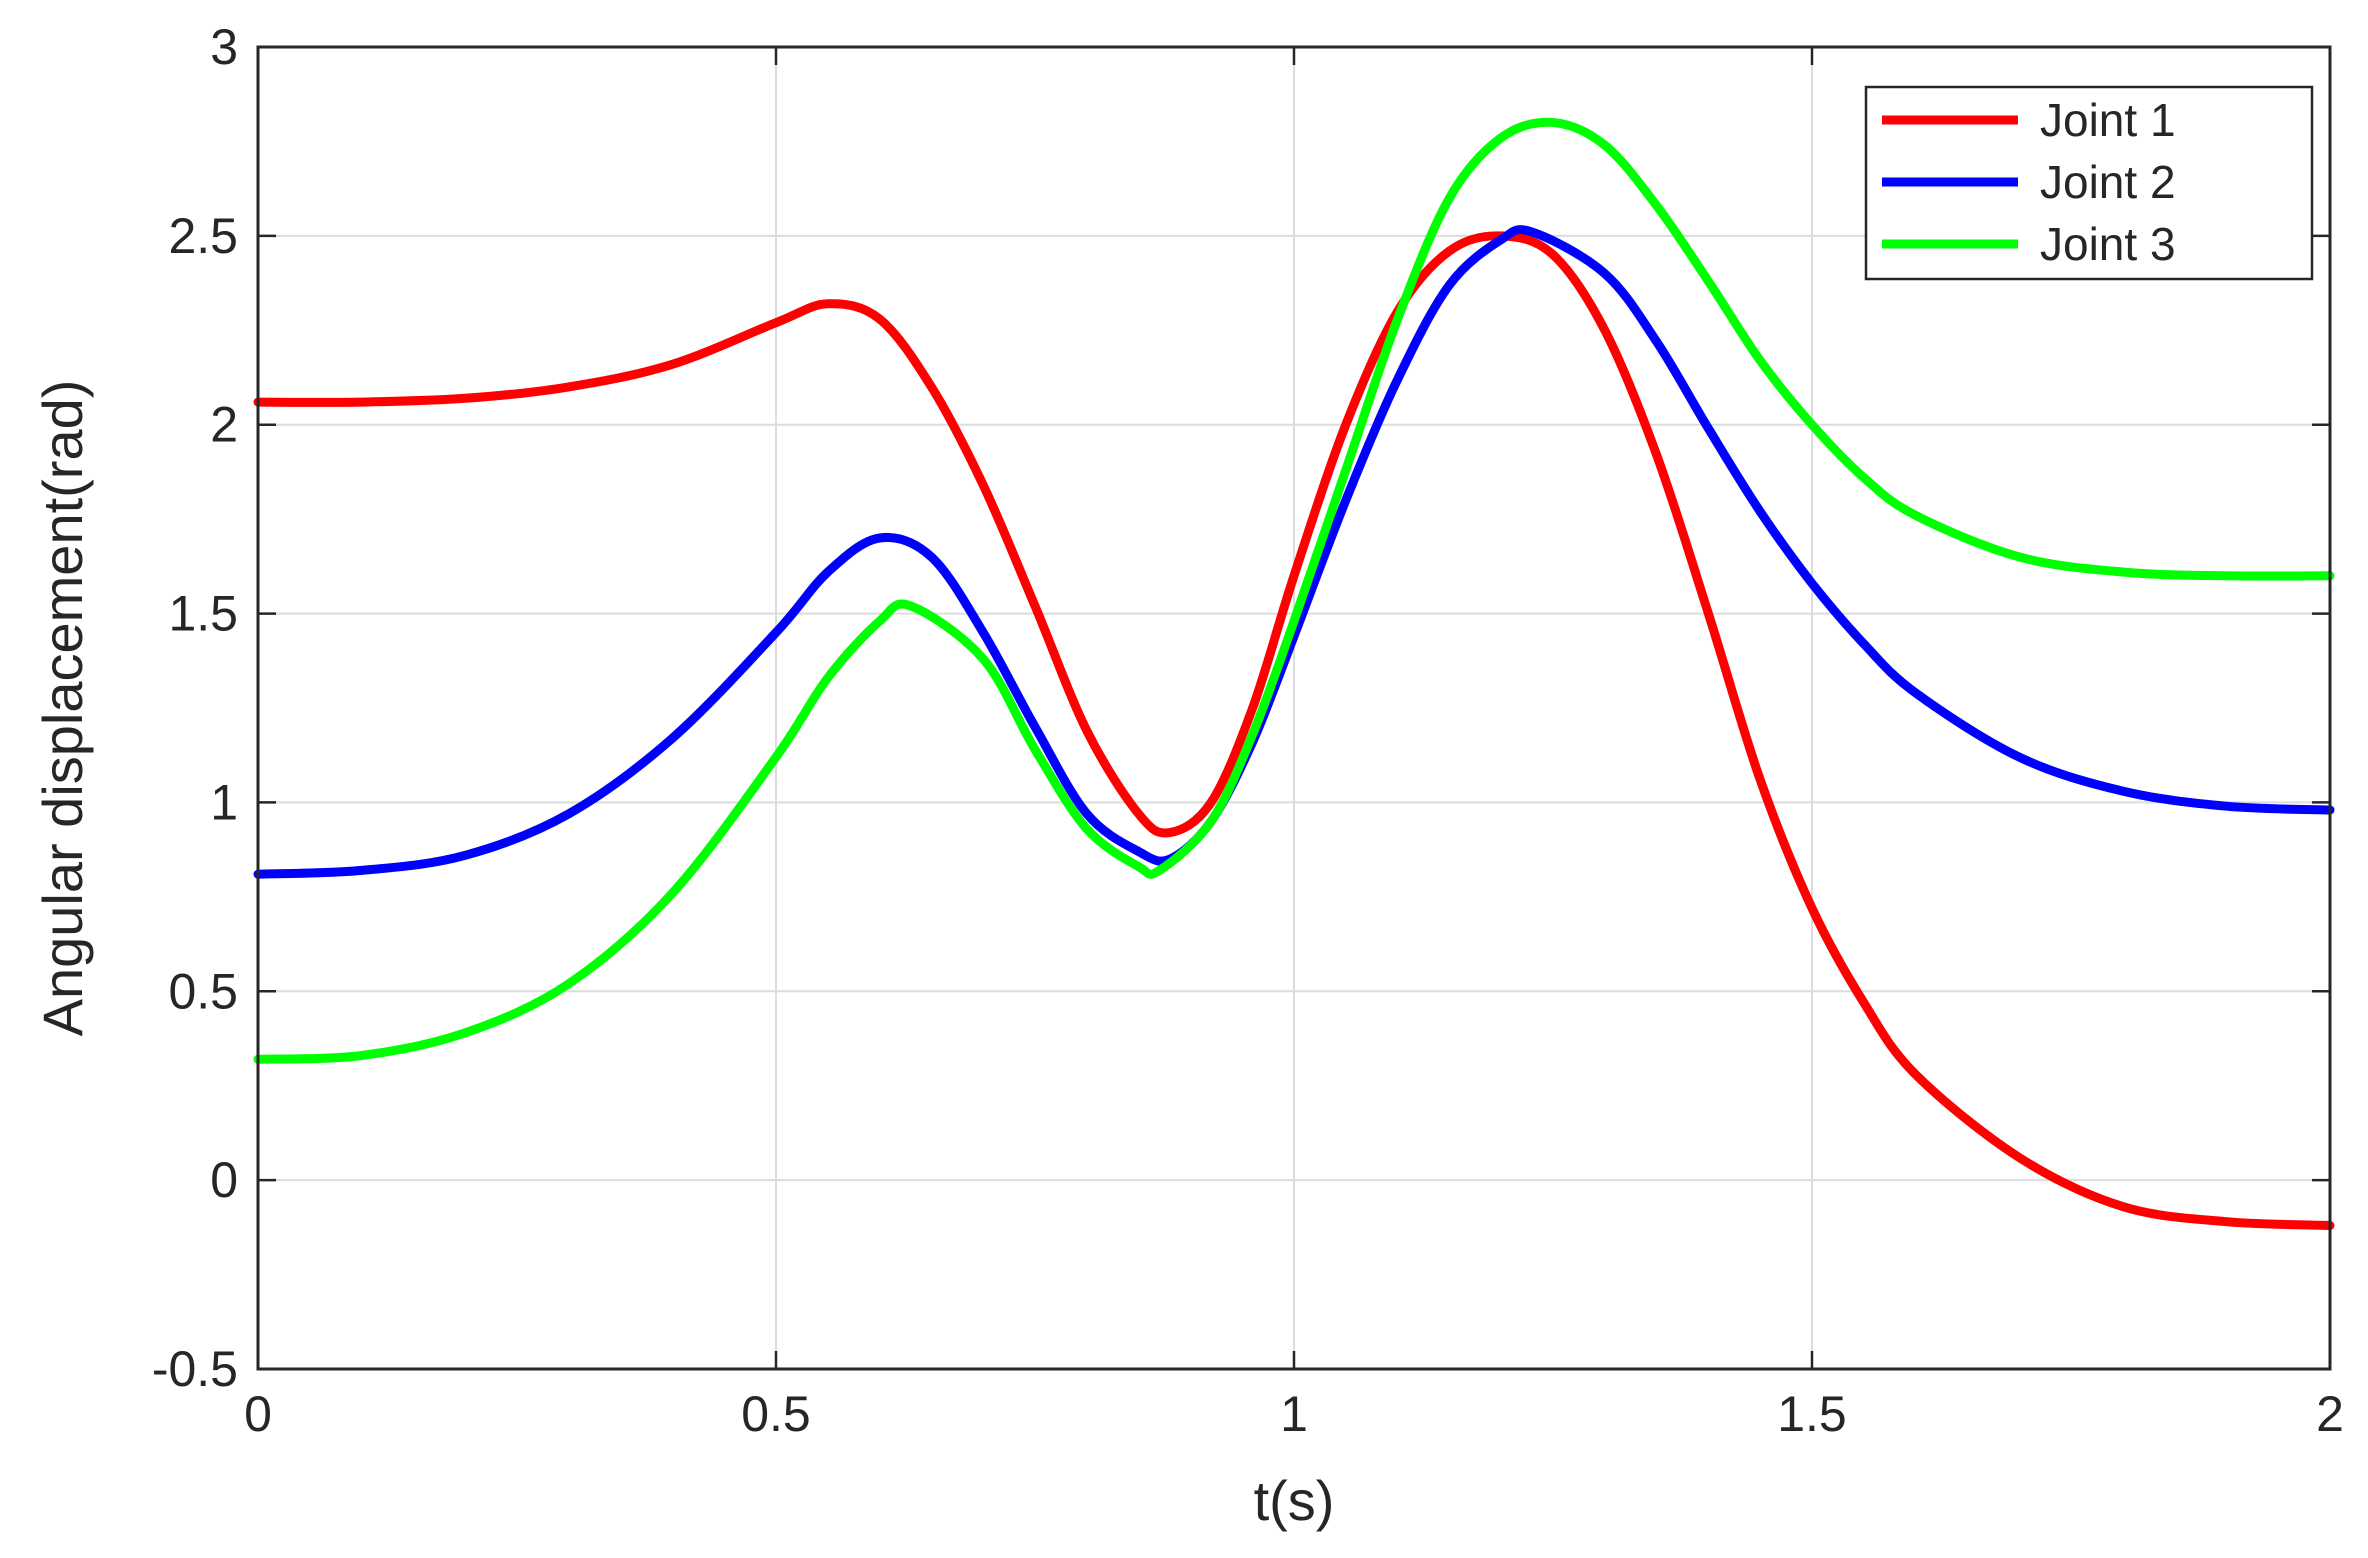 The image size is (2368, 1558). Describe the element at coordinates (2108, 244) in the screenshot. I see `legend-label-joint-3: Joint 3` at that location.